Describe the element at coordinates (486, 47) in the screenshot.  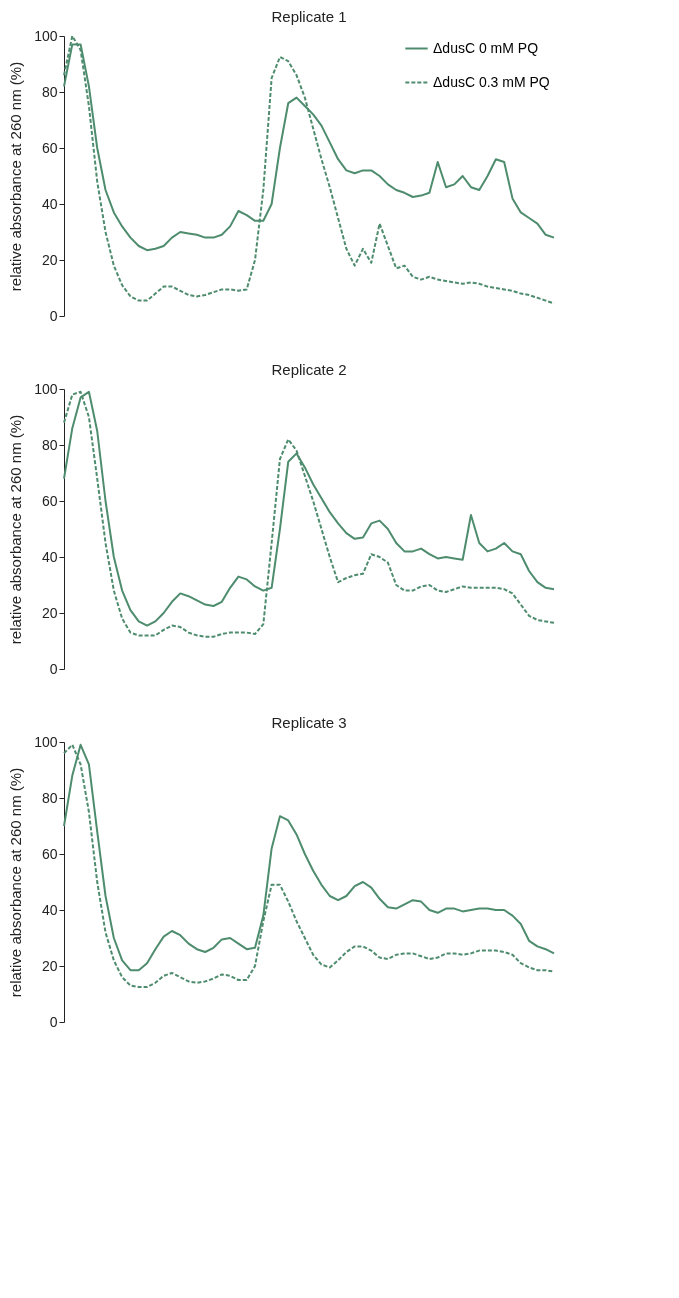
I see `legend-label: ΔdusC 0 mM PQ` at that location.